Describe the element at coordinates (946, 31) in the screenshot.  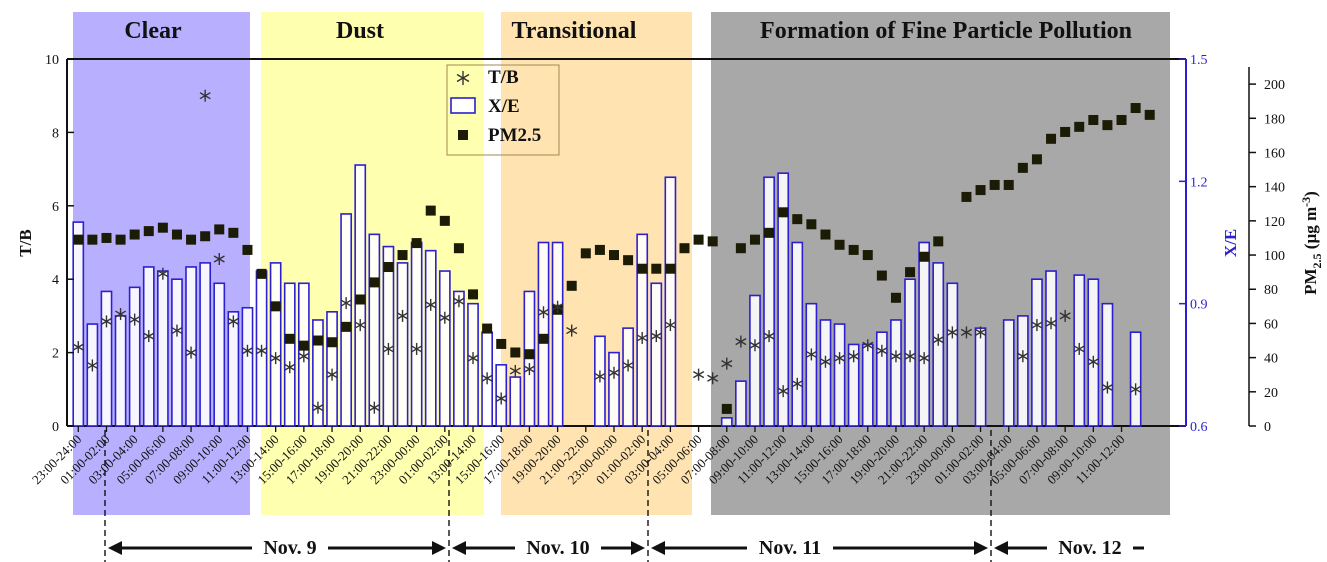
I see `period-label-4: Formation of Fine Particle Pollution` at that location.